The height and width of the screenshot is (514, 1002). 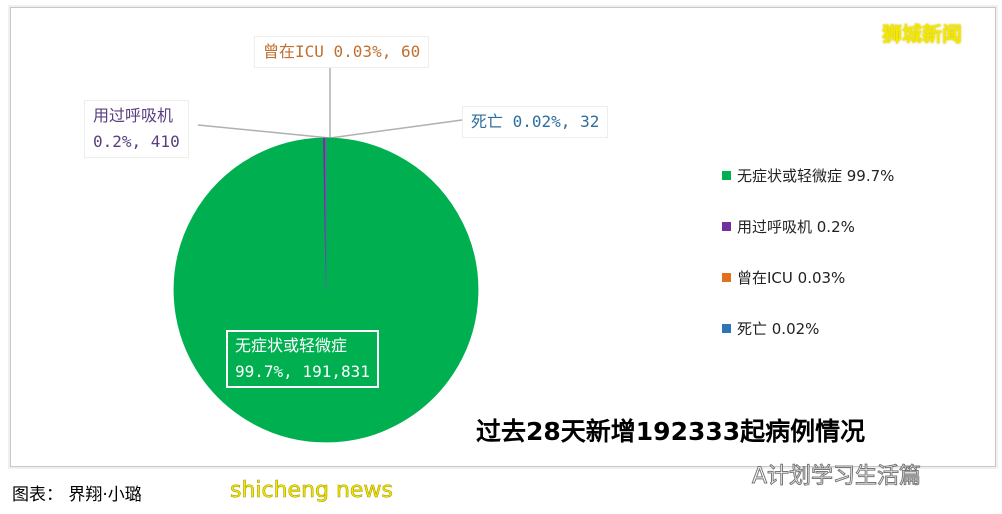 What do you see at coordinates (778, 329) in the screenshot?
I see `legend-text: 死亡 0.02%` at bounding box center [778, 329].